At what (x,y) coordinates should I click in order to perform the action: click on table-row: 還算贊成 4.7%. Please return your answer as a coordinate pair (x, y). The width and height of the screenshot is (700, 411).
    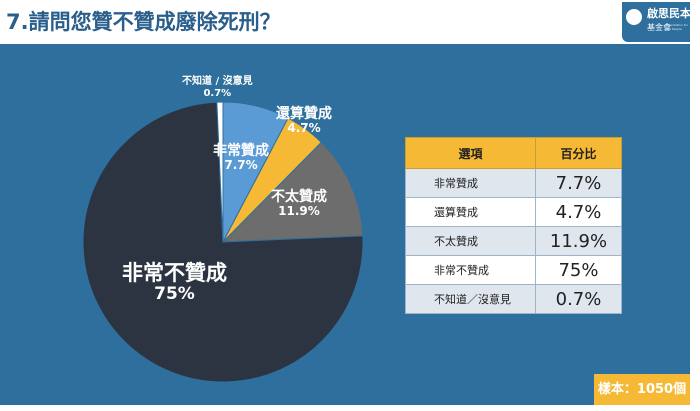
    Looking at the image, I should click on (513, 212).